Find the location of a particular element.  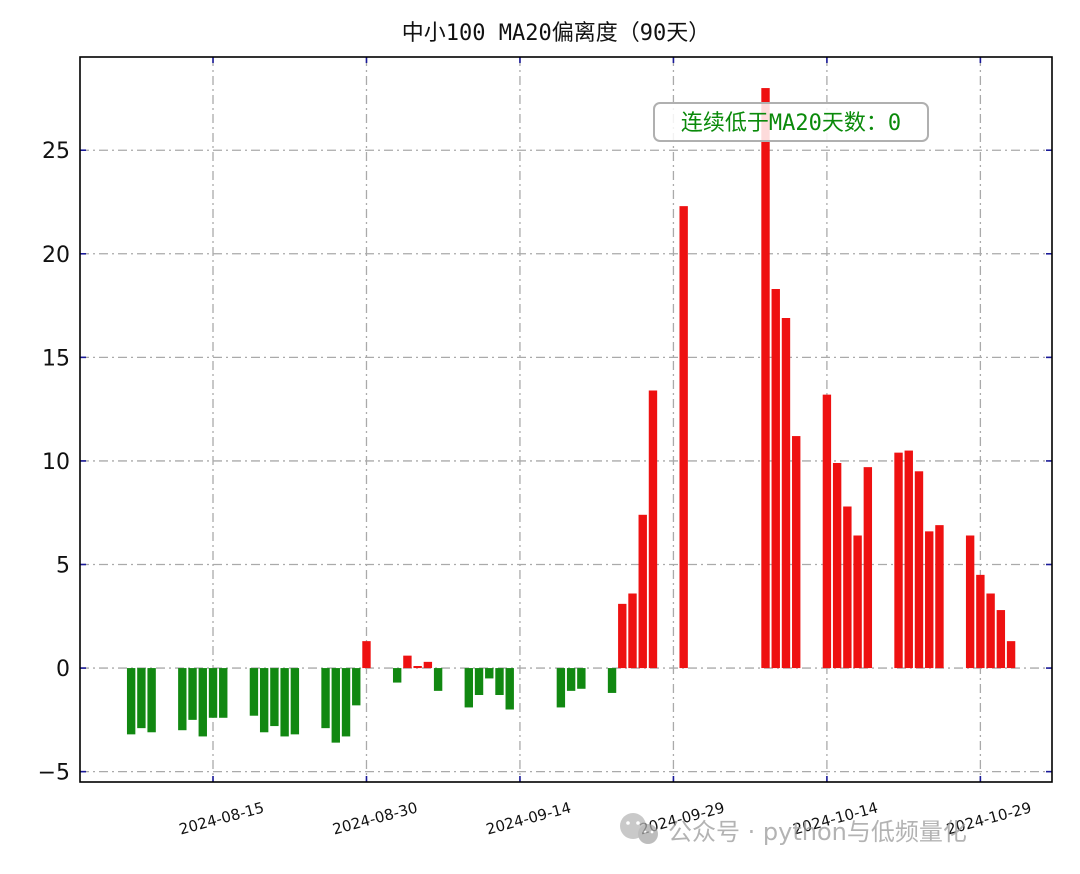

y-tick-label: 15 is located at coordinates (56, 358).